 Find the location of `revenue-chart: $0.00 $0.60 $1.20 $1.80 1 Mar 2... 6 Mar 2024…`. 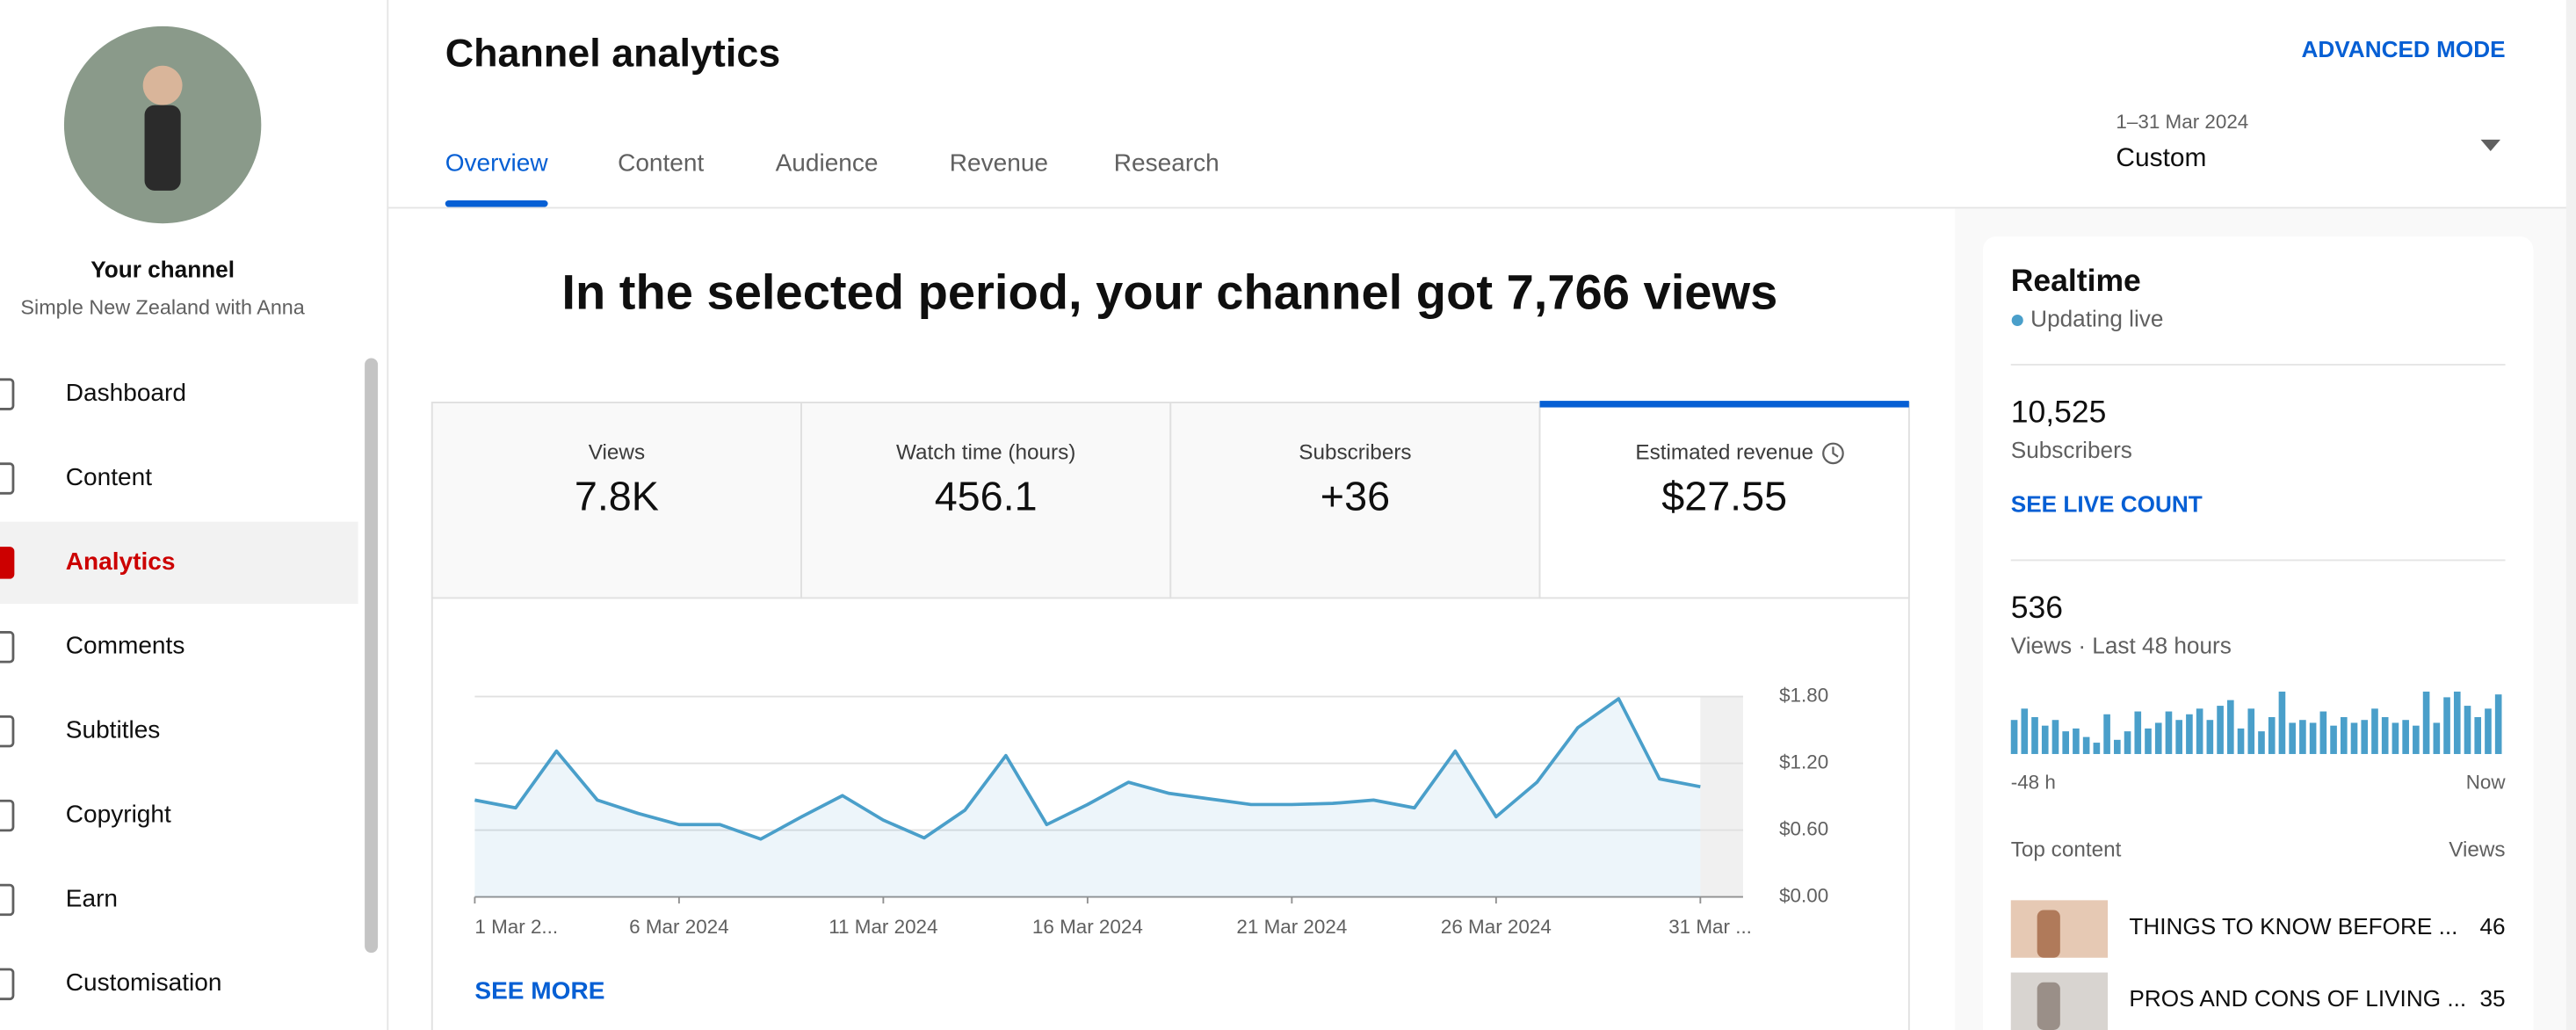

revenue-chart: $0.00 $0.60 $1.20 $1.80 1 Mar 2... 6 Mar 2024… is located at coordinates (1151, 811).